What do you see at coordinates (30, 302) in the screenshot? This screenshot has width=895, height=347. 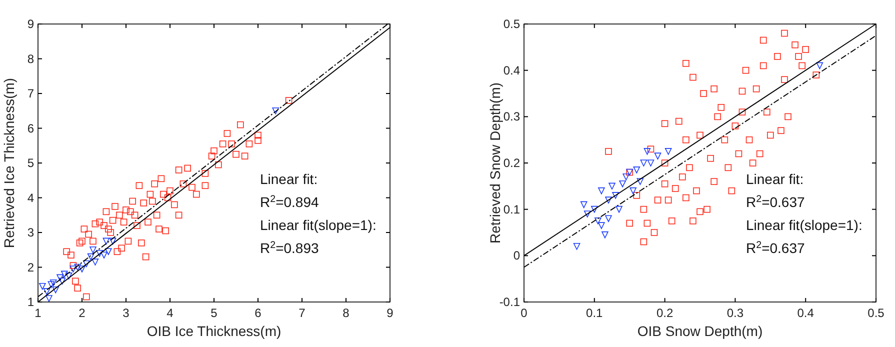 I see `y-tick-label: 1` at bounding box center [30, 302].